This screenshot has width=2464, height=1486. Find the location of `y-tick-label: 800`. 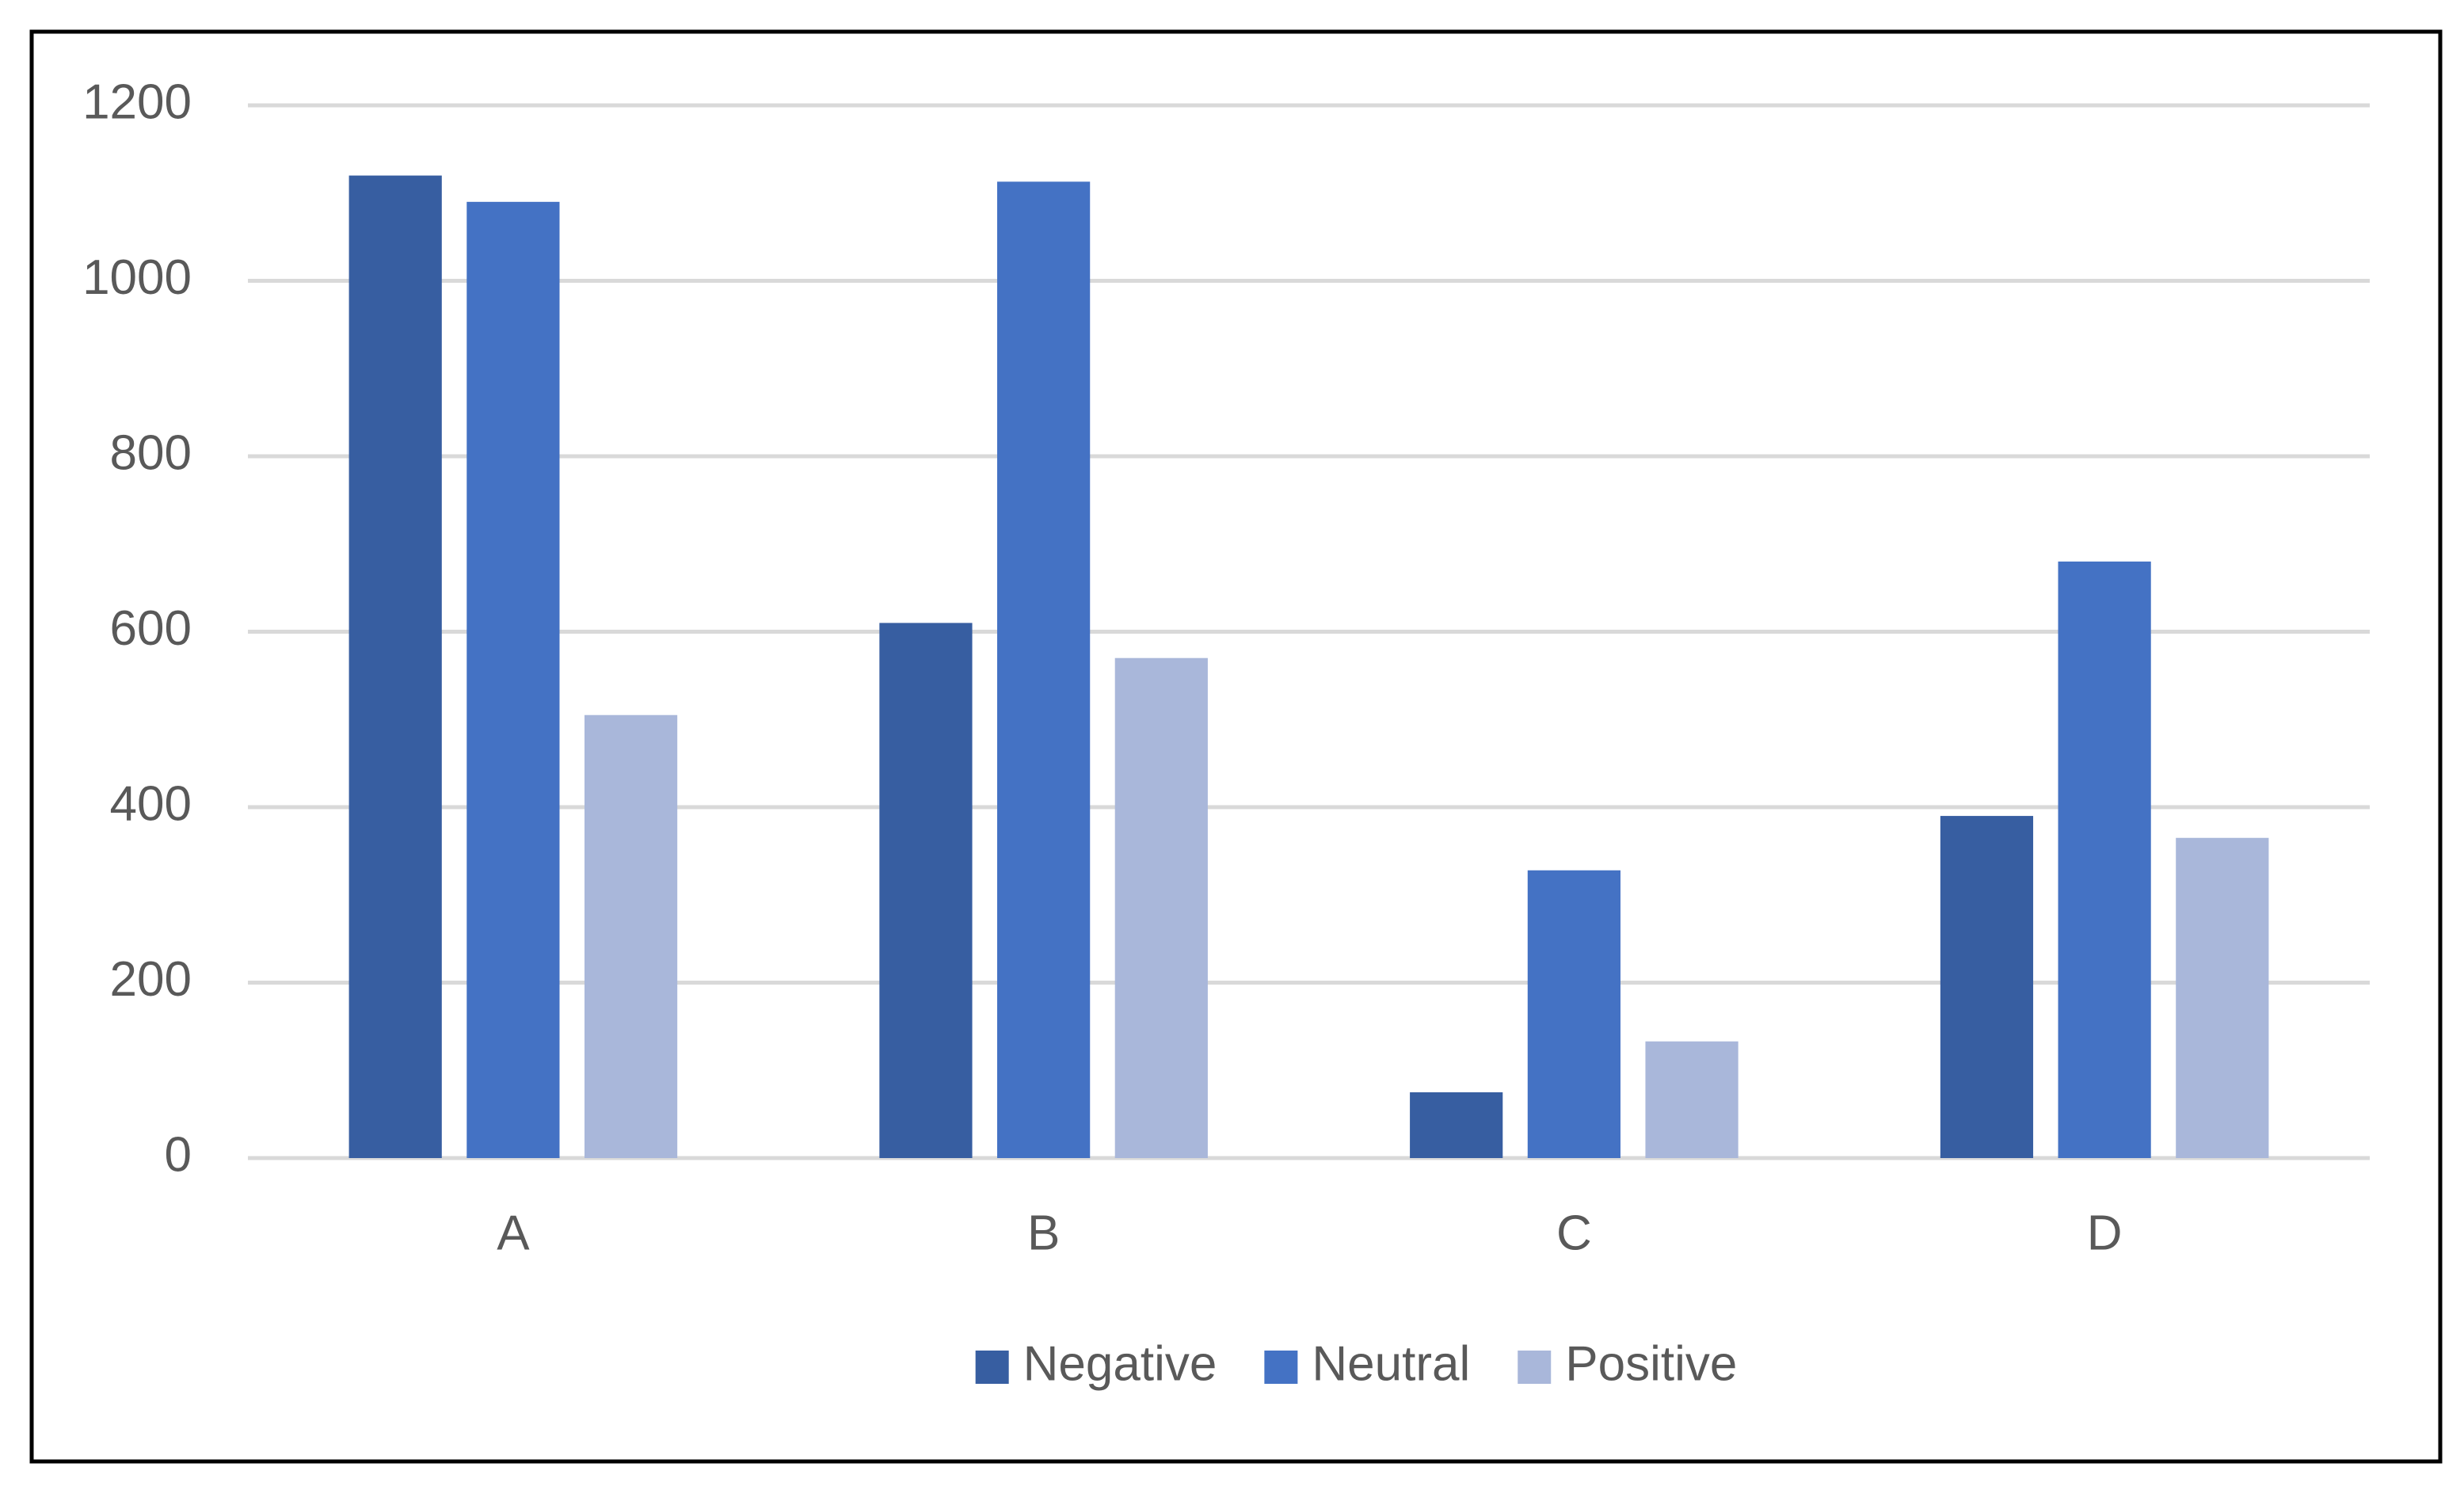

y-tick-label: 800 is located at coordinates (151, 452).